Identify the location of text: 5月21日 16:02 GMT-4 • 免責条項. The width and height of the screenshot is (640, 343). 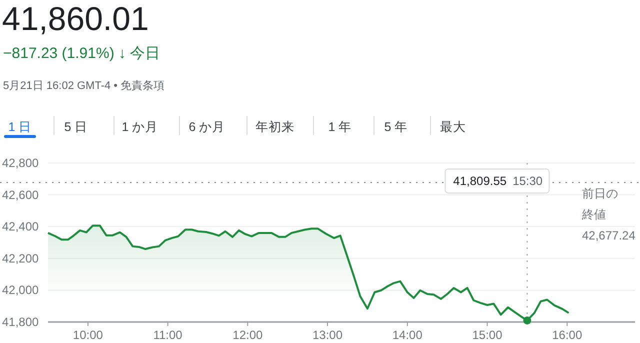
(84, 85).